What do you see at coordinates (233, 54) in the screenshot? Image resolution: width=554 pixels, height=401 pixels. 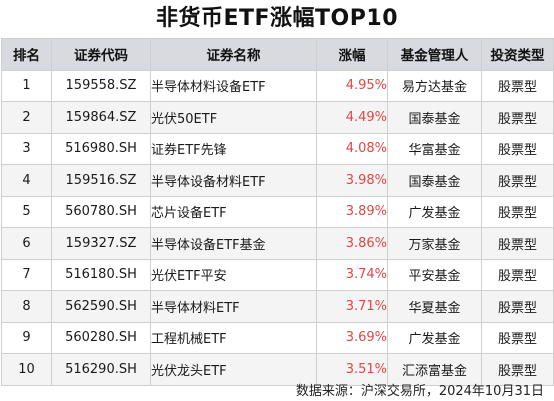 I see `header-name: 证券名称` at bounding box center [233, 54].